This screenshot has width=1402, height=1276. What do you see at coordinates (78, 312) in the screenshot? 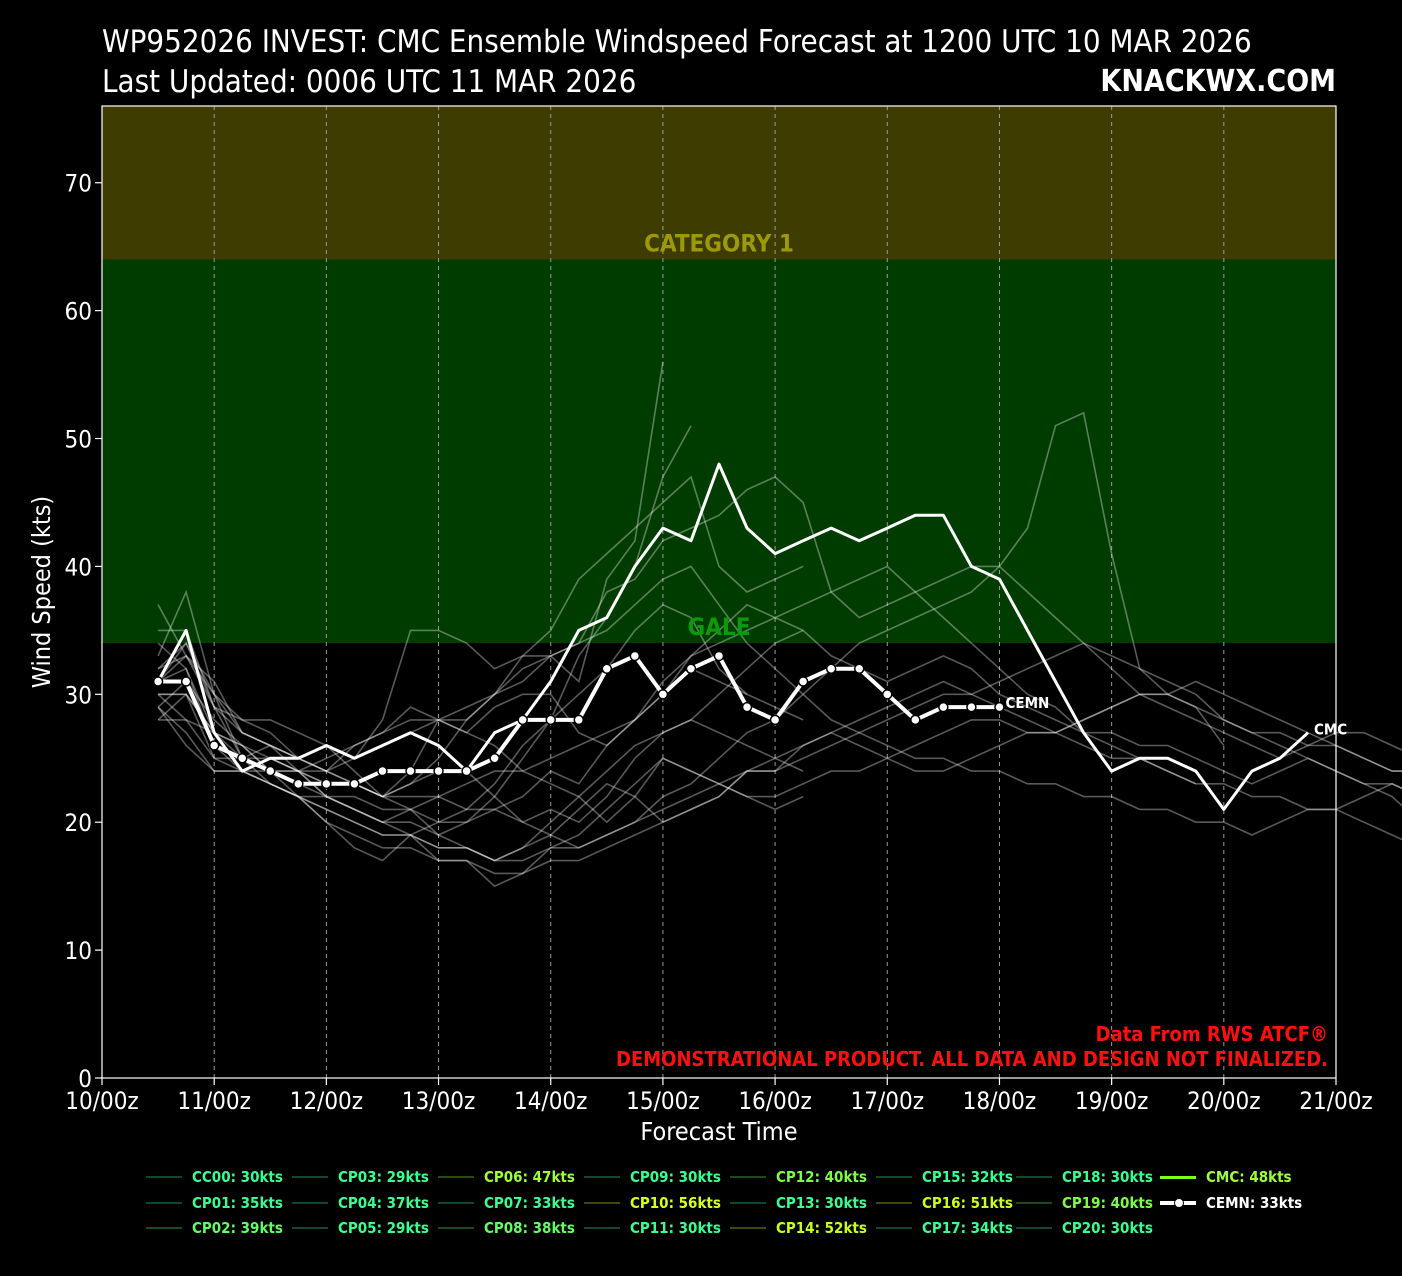
I see `y-tick-label: 60` at bounding box center [78, 312].